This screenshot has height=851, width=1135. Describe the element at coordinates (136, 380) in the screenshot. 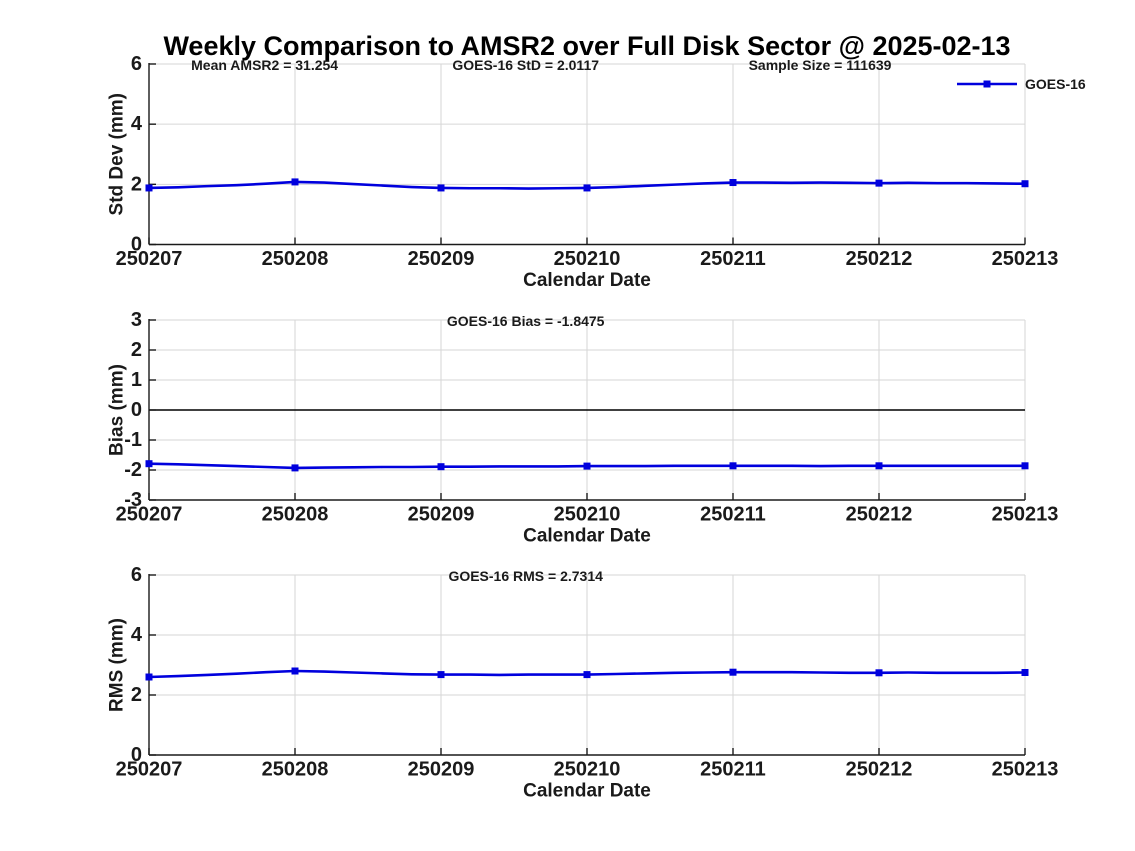

I see `y-tick-label: 1` at that location.